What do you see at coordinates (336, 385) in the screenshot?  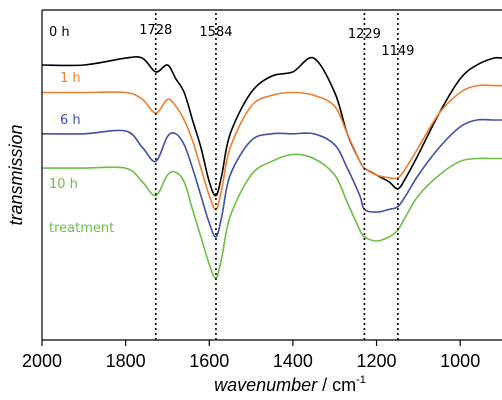 I see `x-axis-title-unit: / cm` at bounding box center [336, 385].